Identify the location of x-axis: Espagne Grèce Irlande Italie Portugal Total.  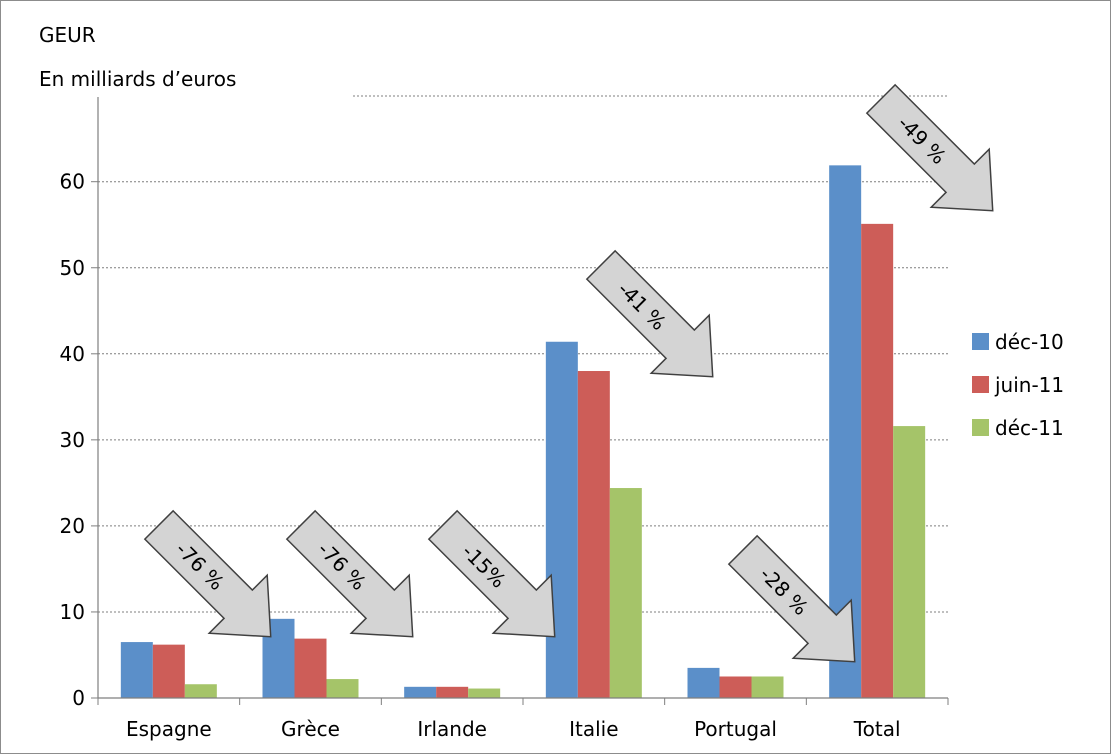
(523, 719).